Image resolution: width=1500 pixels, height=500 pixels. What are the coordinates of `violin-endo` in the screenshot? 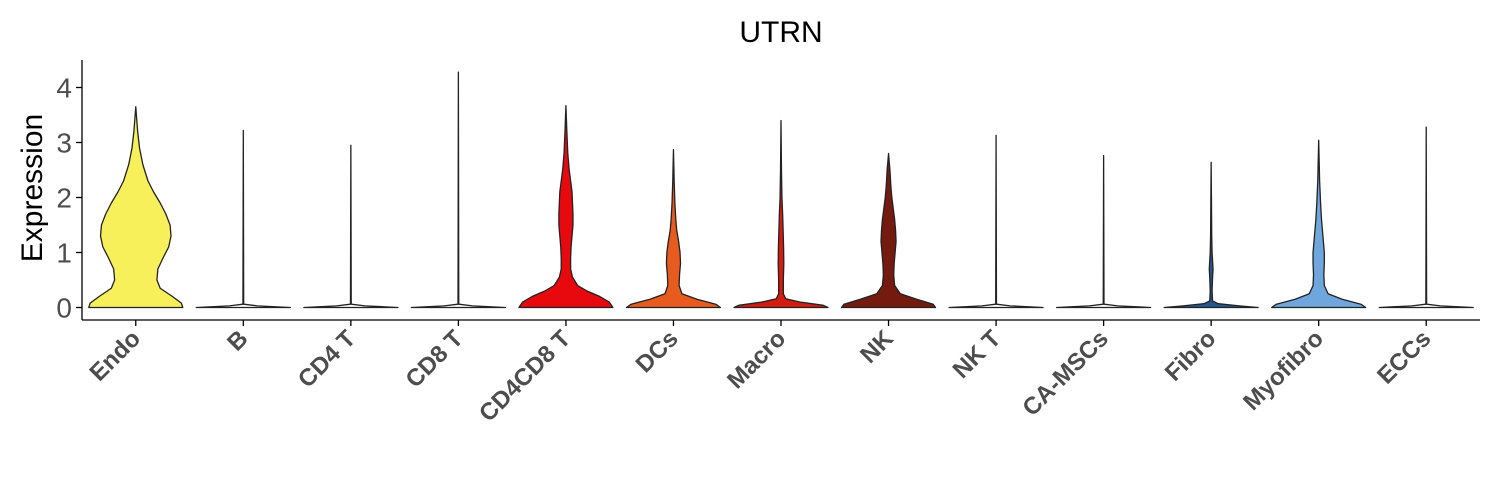 It's located at (136, 207).